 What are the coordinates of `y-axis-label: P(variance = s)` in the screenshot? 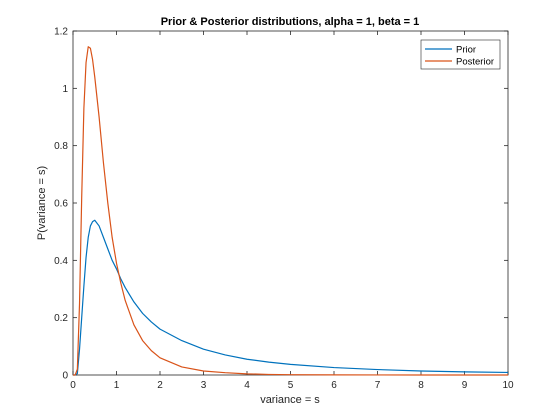 It's located at (42, 203).